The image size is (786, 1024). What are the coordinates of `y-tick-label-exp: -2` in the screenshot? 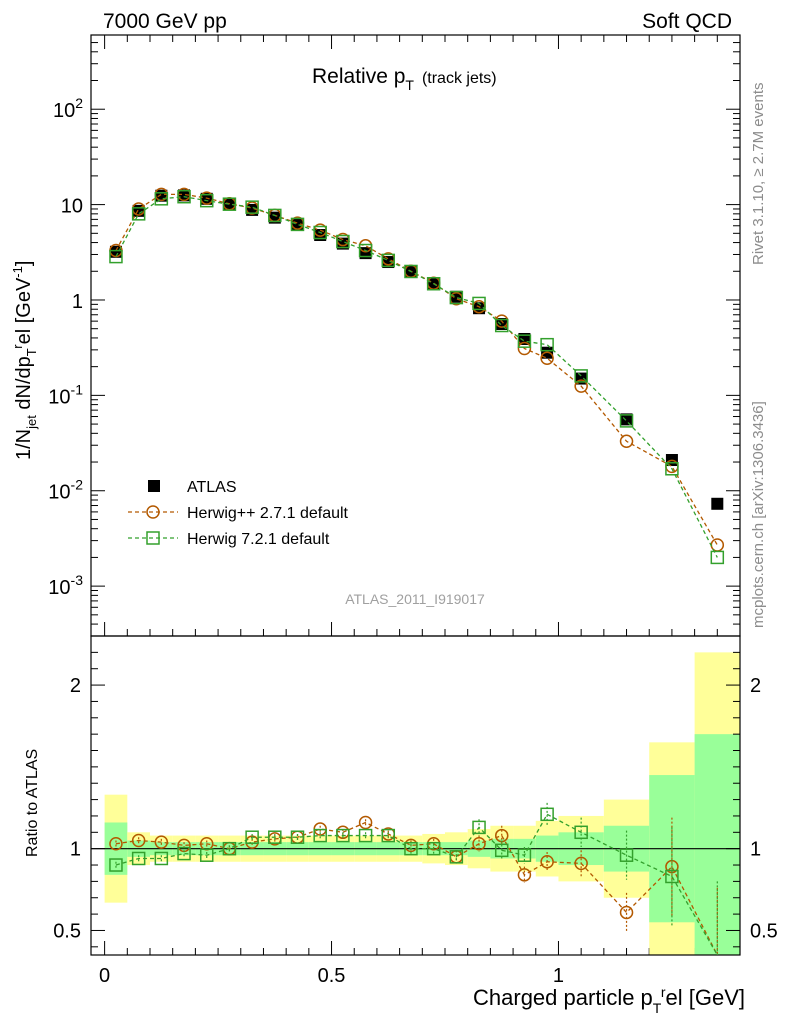 It's located at (77, 485).